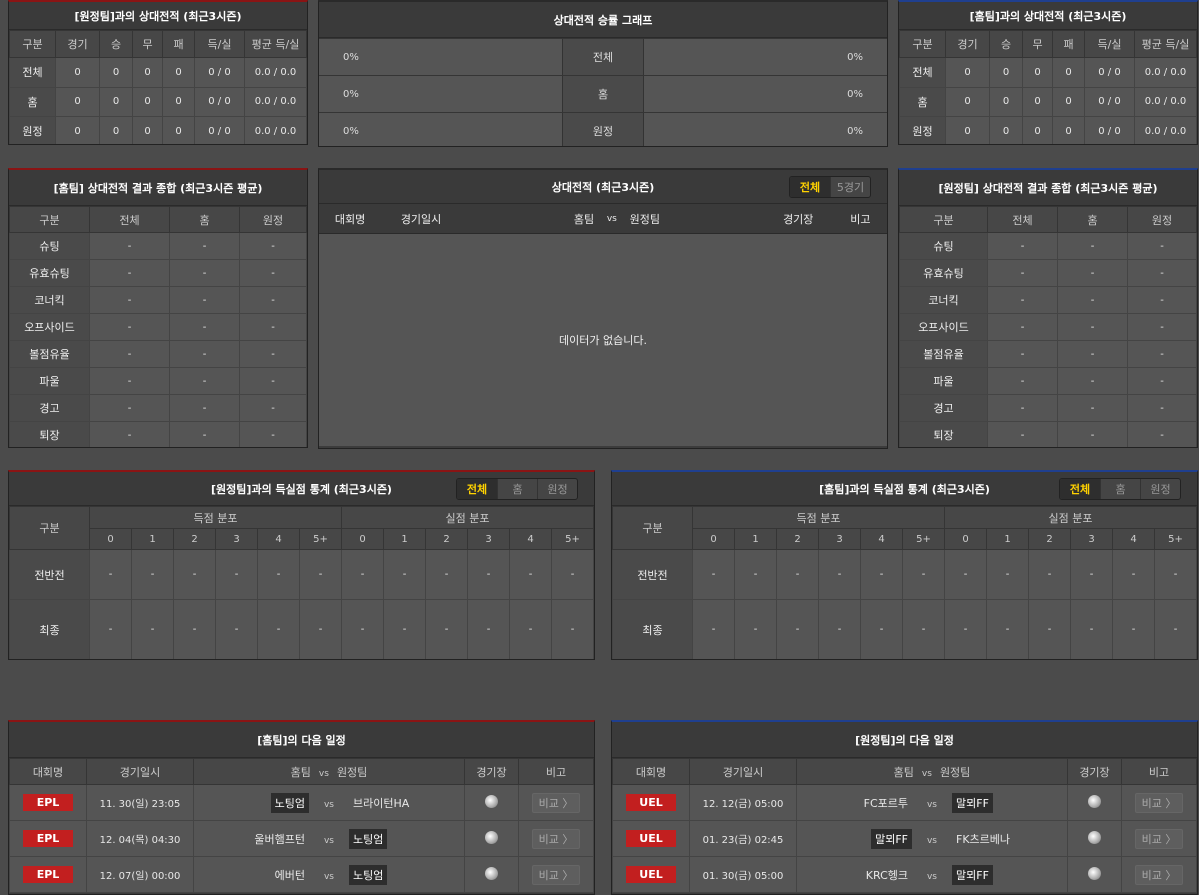 The height and width of the screenshot is (895, 1199). What do you see at coordinates (965, 539) in the screenshot?
I see `bucket-header: 0` at bounding box center [965, 539].